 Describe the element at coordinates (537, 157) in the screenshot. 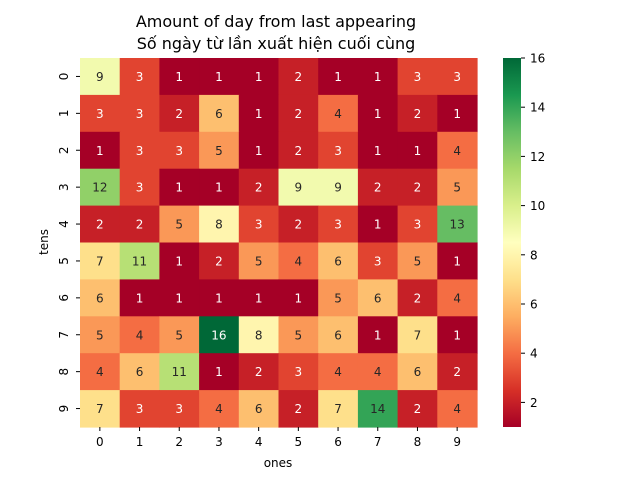

I see `colorbar-tick-label: 12` at that location.